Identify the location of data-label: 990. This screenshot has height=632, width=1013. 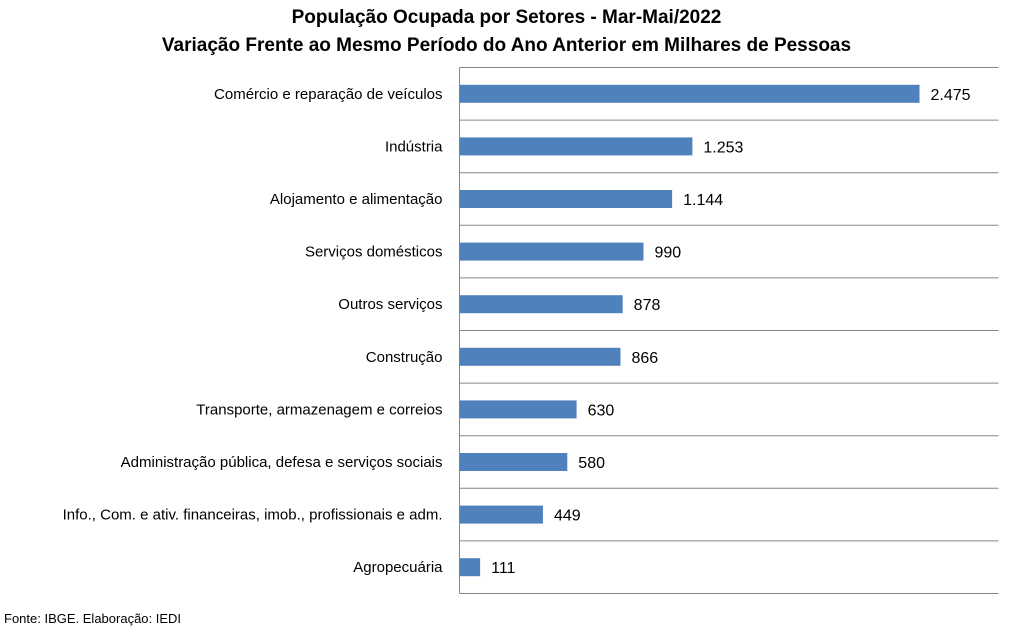
(668, 253).